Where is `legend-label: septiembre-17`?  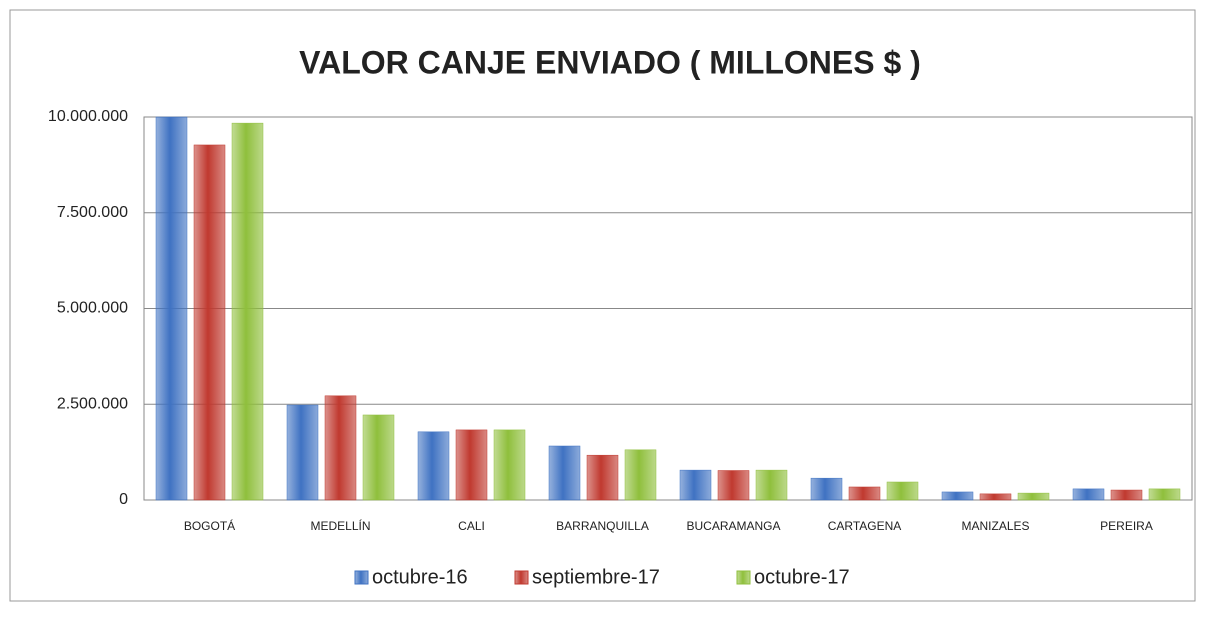 legend-label: septiembre-17 is located at coordinates (596, 577).